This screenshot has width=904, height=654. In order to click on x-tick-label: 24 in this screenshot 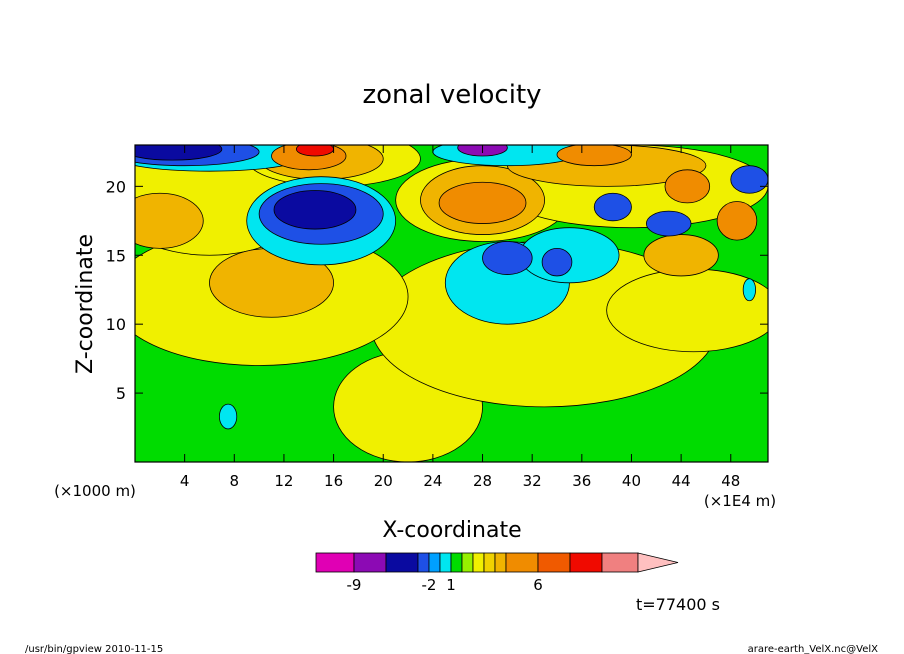, I will do `click(432, 481)`.